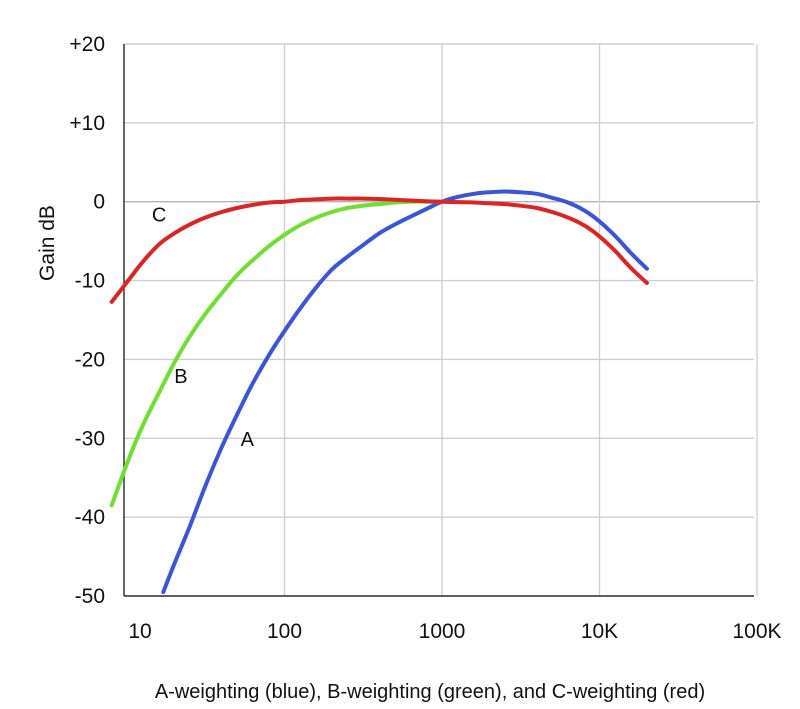 The height and width of the screenshot is (709, 800). I want to click on x-tick-label: 100K, so click(756, 631).